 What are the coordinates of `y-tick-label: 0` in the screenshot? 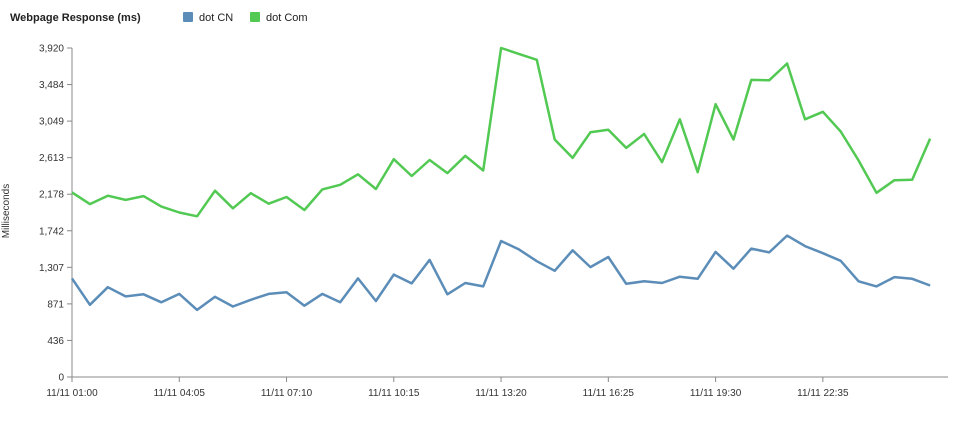 It's located at (61, 378).